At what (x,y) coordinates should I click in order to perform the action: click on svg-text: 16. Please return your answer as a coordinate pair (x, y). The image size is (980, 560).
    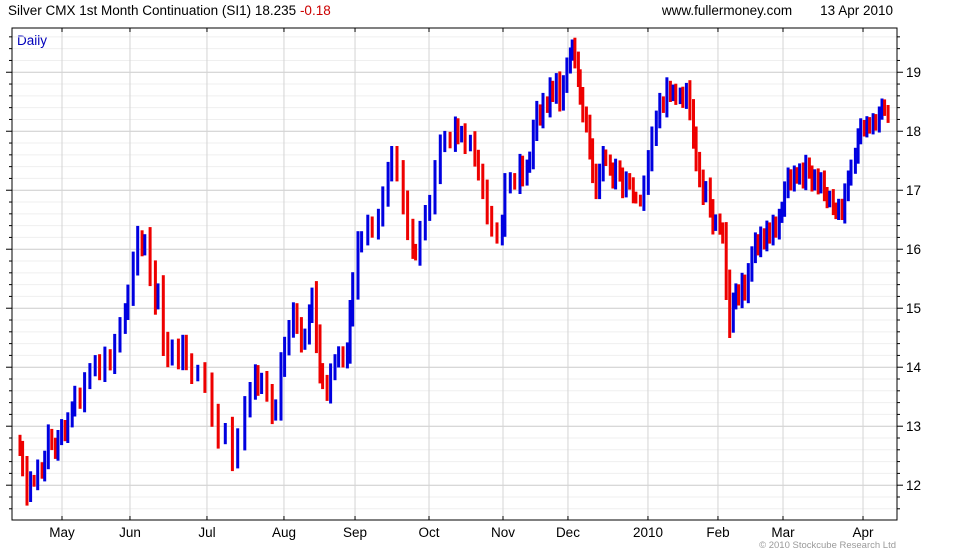
    Looking at the image, I should click on (913, 249).